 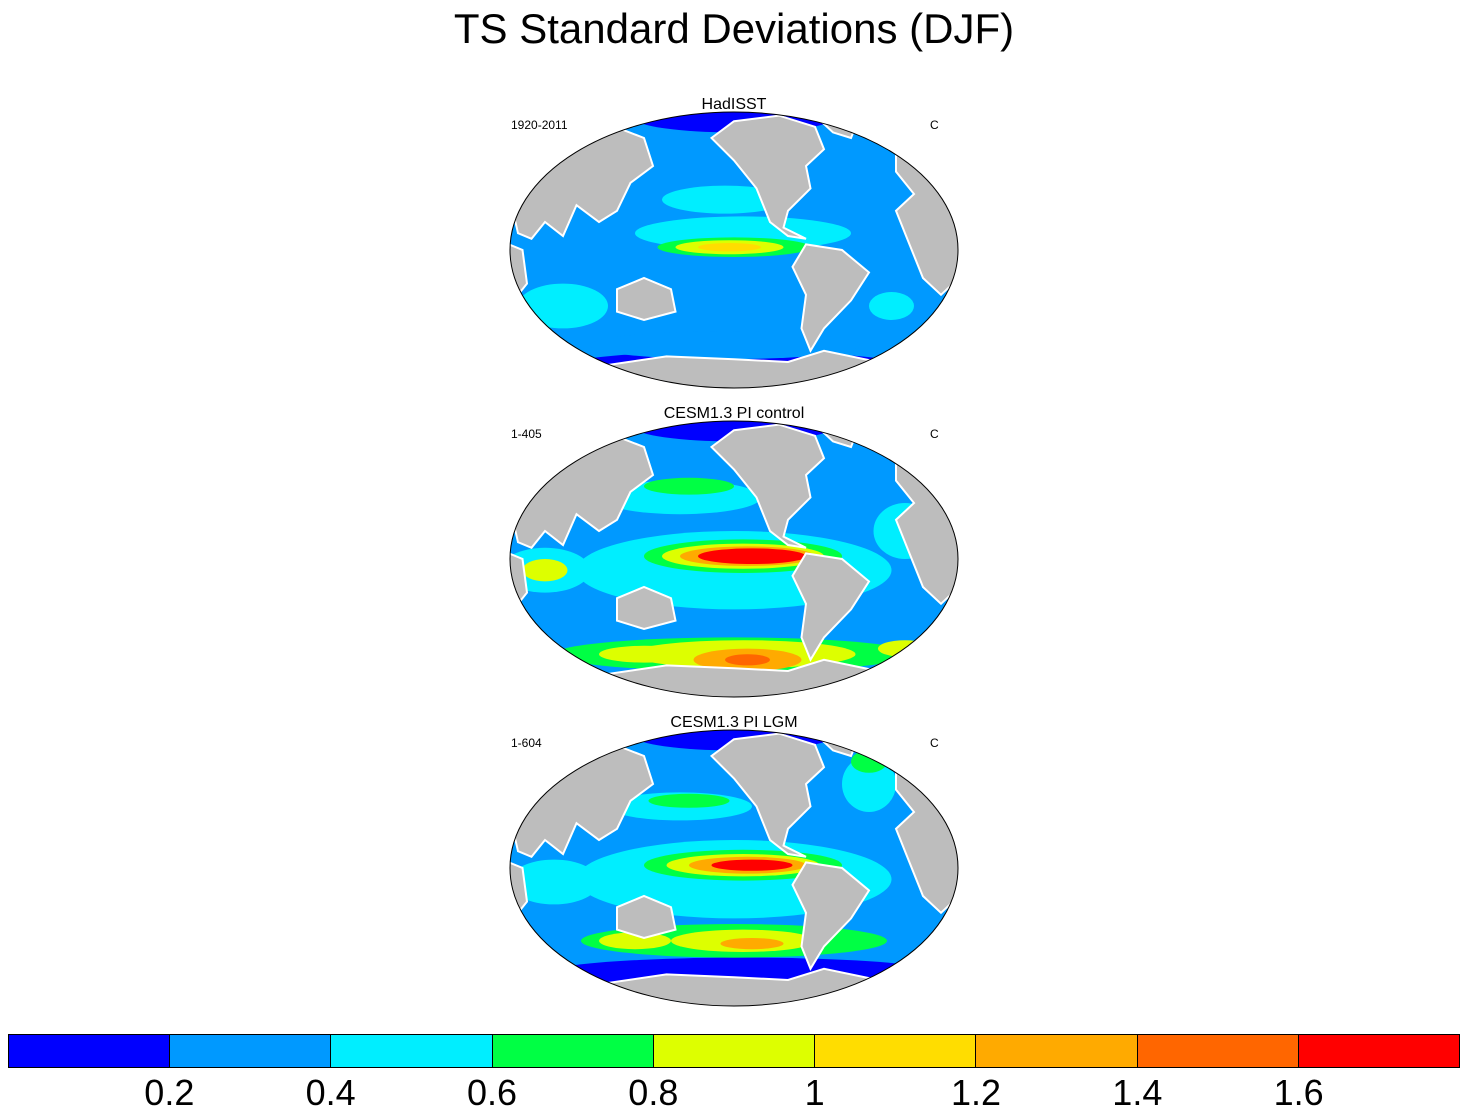 I want to click on panel-period: 1920-2011, so click(x=539, y=125).